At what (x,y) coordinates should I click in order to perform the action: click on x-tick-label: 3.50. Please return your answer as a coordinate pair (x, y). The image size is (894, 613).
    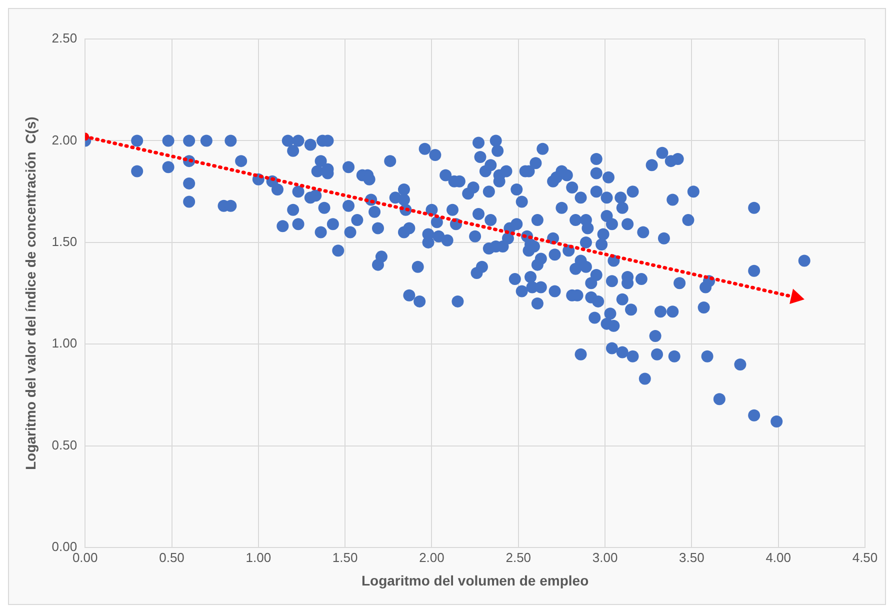
    Looking at the image, I should click on (691, 557).